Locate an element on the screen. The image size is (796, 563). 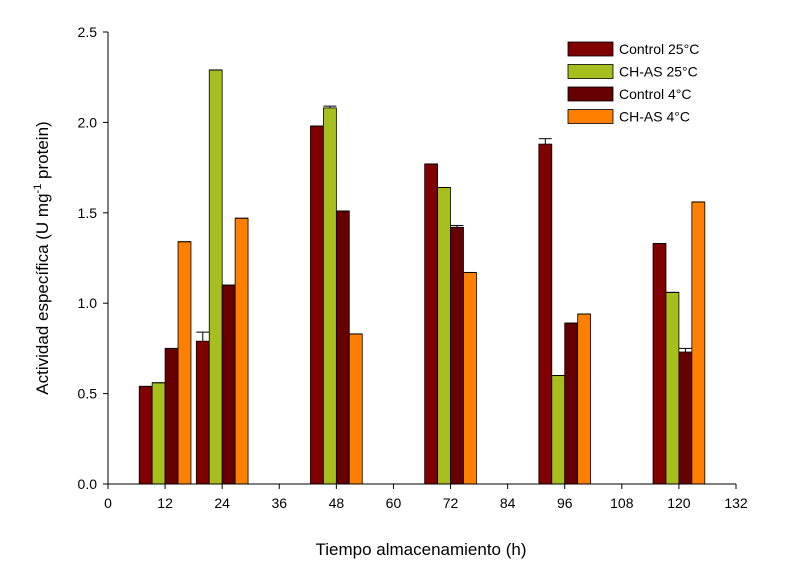
y-tick-label: 0.0 is located at coordinates (88, 484).